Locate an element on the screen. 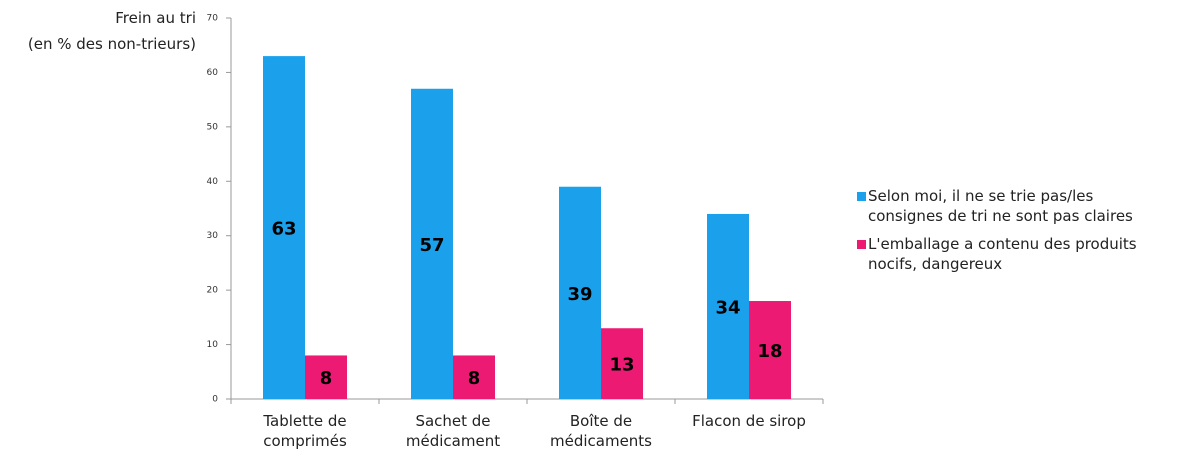 The image size is (1180, 452). y-tick-label: 30 is located at coordinates (213, 236).